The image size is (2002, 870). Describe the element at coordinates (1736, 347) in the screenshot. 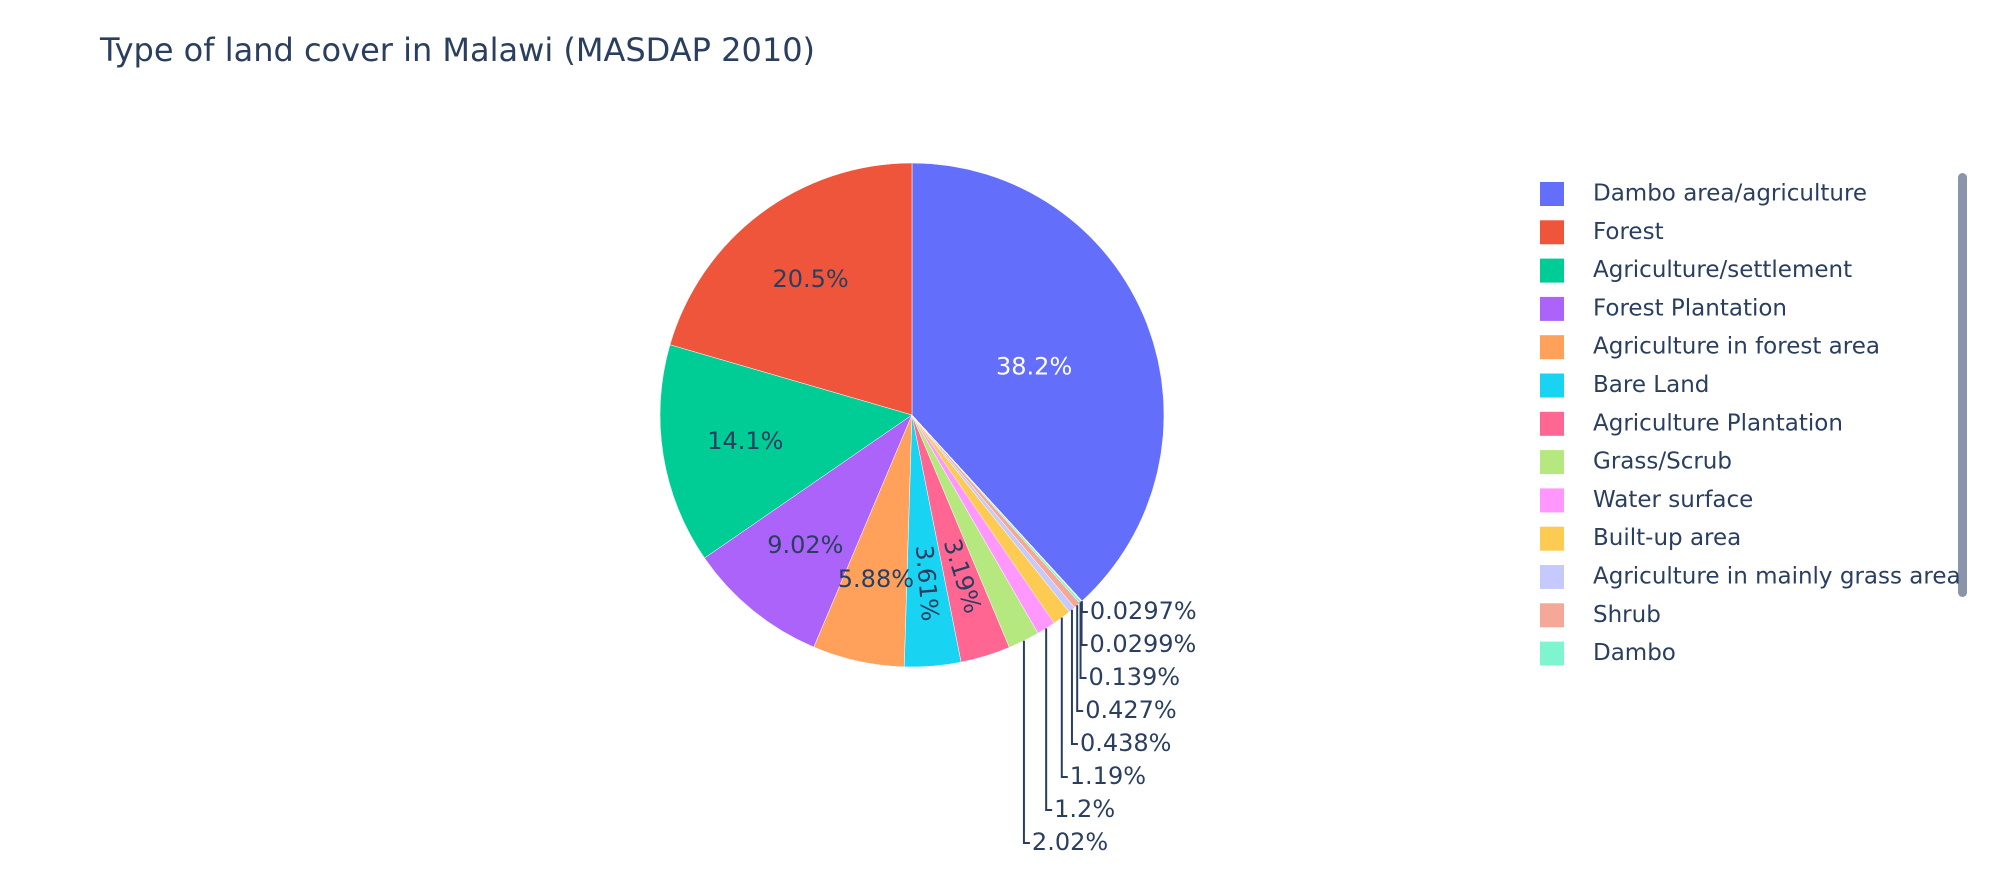

I see `legend-label: Agriculture in forest area` at that location.